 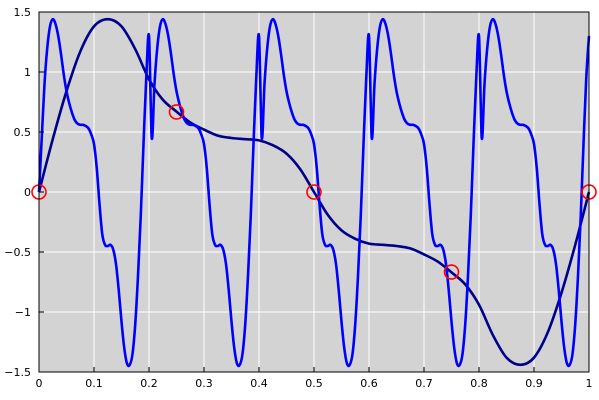 I want to click on y-tick-label: 0, so click(x=27, y=192).